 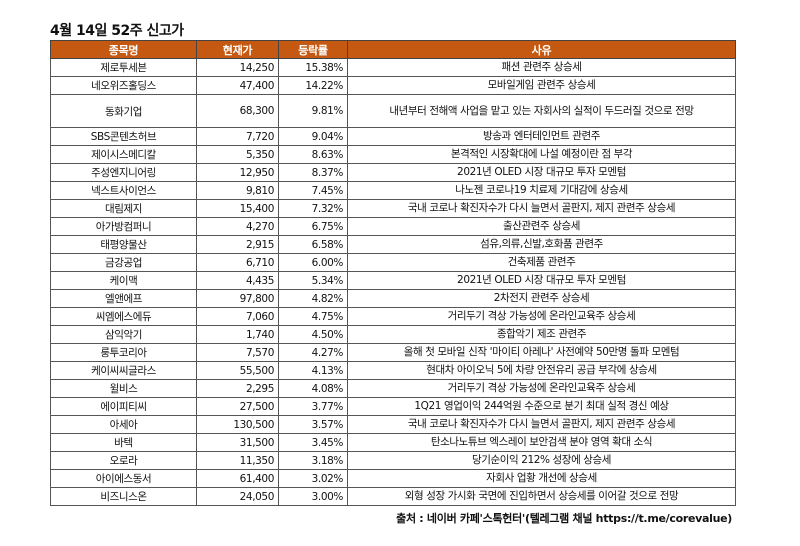 I want to click on price-cell: 68,300, so click(x=237, y=111).